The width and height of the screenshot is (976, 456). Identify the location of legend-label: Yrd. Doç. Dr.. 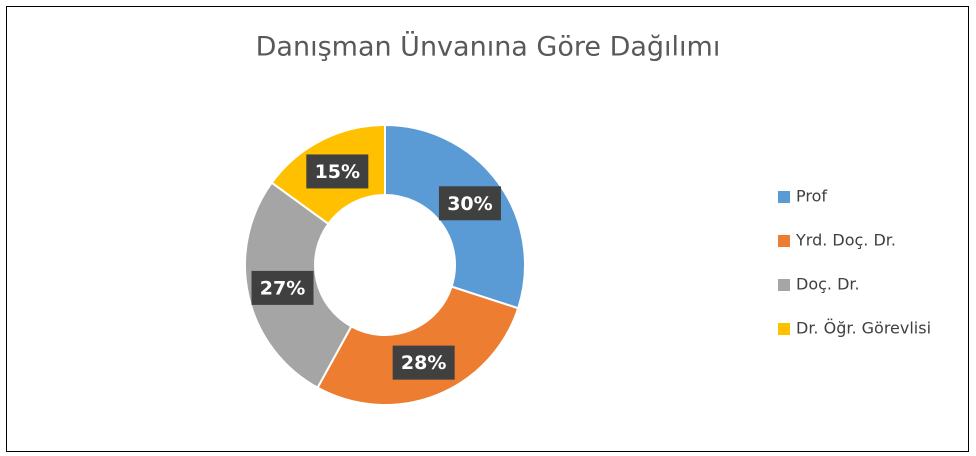
(845, 240).